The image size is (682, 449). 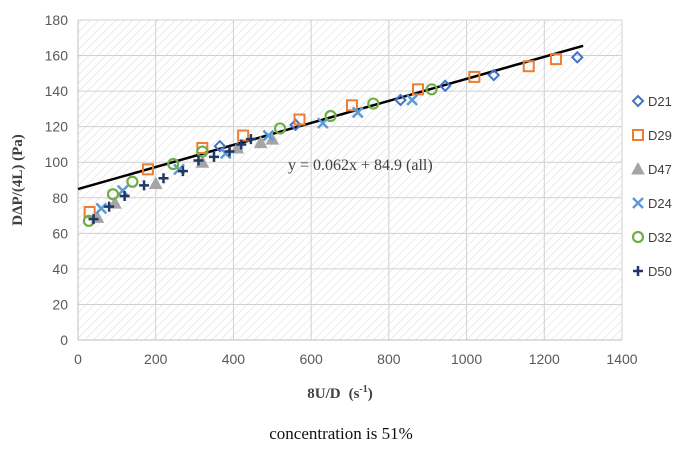 I want to click on legend-item-d47: D47, so click(x=651, y=169).